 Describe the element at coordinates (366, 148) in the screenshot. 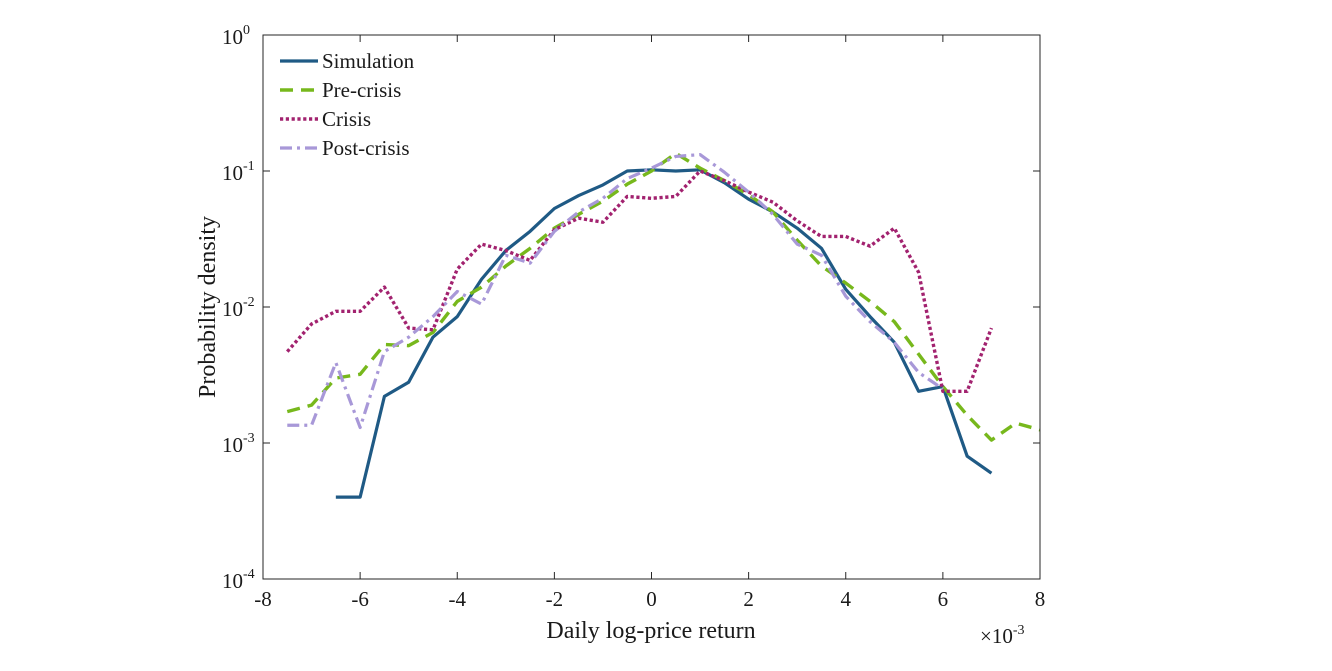

I see `legend-label-post-crisis: Post-crisis` at that location.